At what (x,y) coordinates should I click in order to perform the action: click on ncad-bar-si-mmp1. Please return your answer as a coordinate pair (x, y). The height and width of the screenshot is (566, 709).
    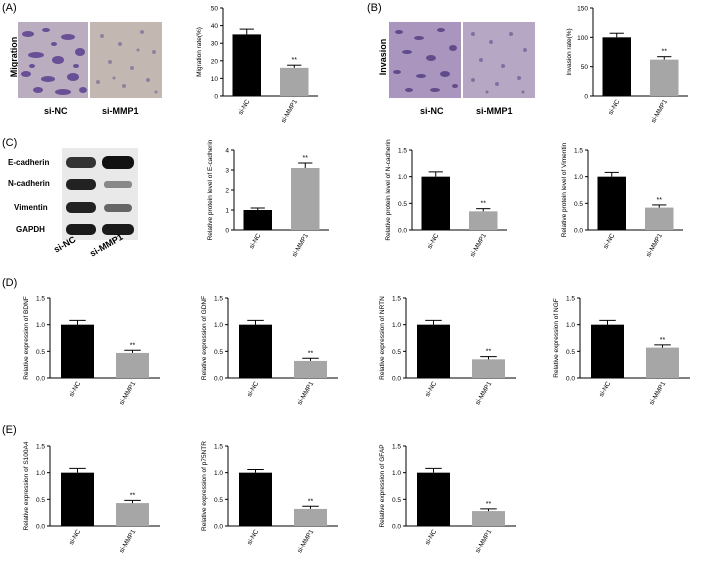
    Looking at the image, I should click on (483, 220).